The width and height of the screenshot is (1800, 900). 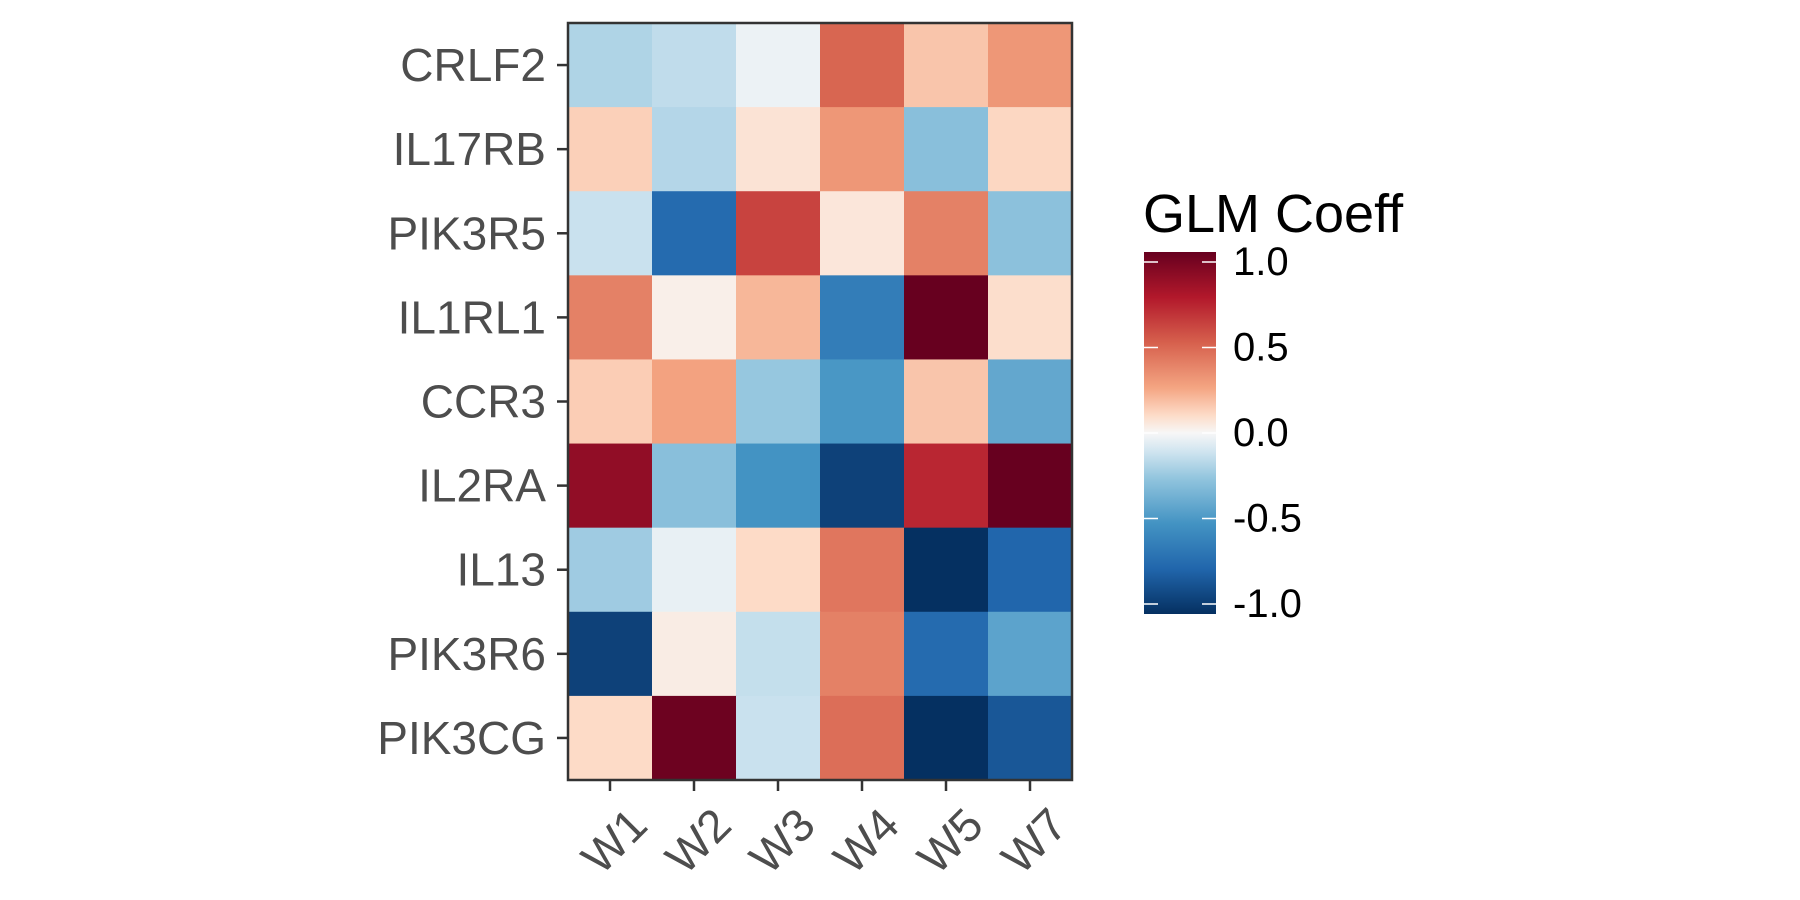 What do you see at coordinates (778, 738) in the screenshot?
I see `heatmap-cell-pik3cg-w3` at bounding box center [778, 738].